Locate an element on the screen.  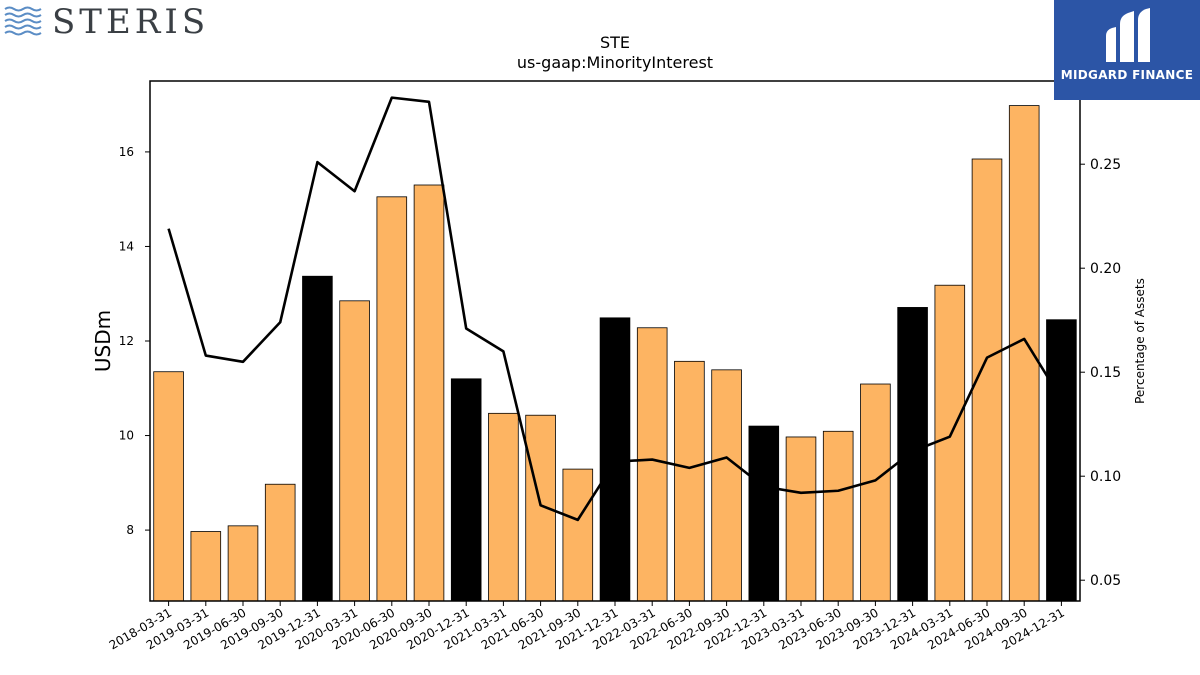
publisher-mark-icon is located at coordinates (1128, 35).